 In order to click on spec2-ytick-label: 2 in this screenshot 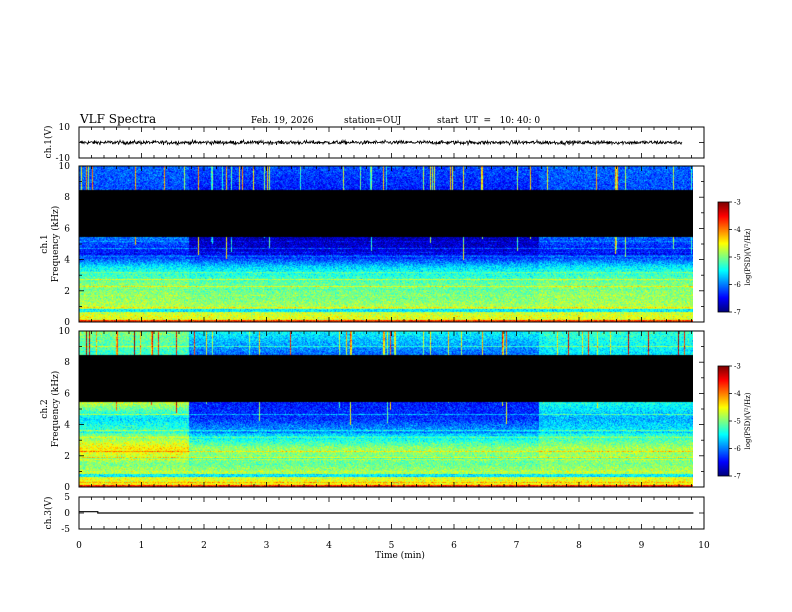, I will do `click(67, 457)`.